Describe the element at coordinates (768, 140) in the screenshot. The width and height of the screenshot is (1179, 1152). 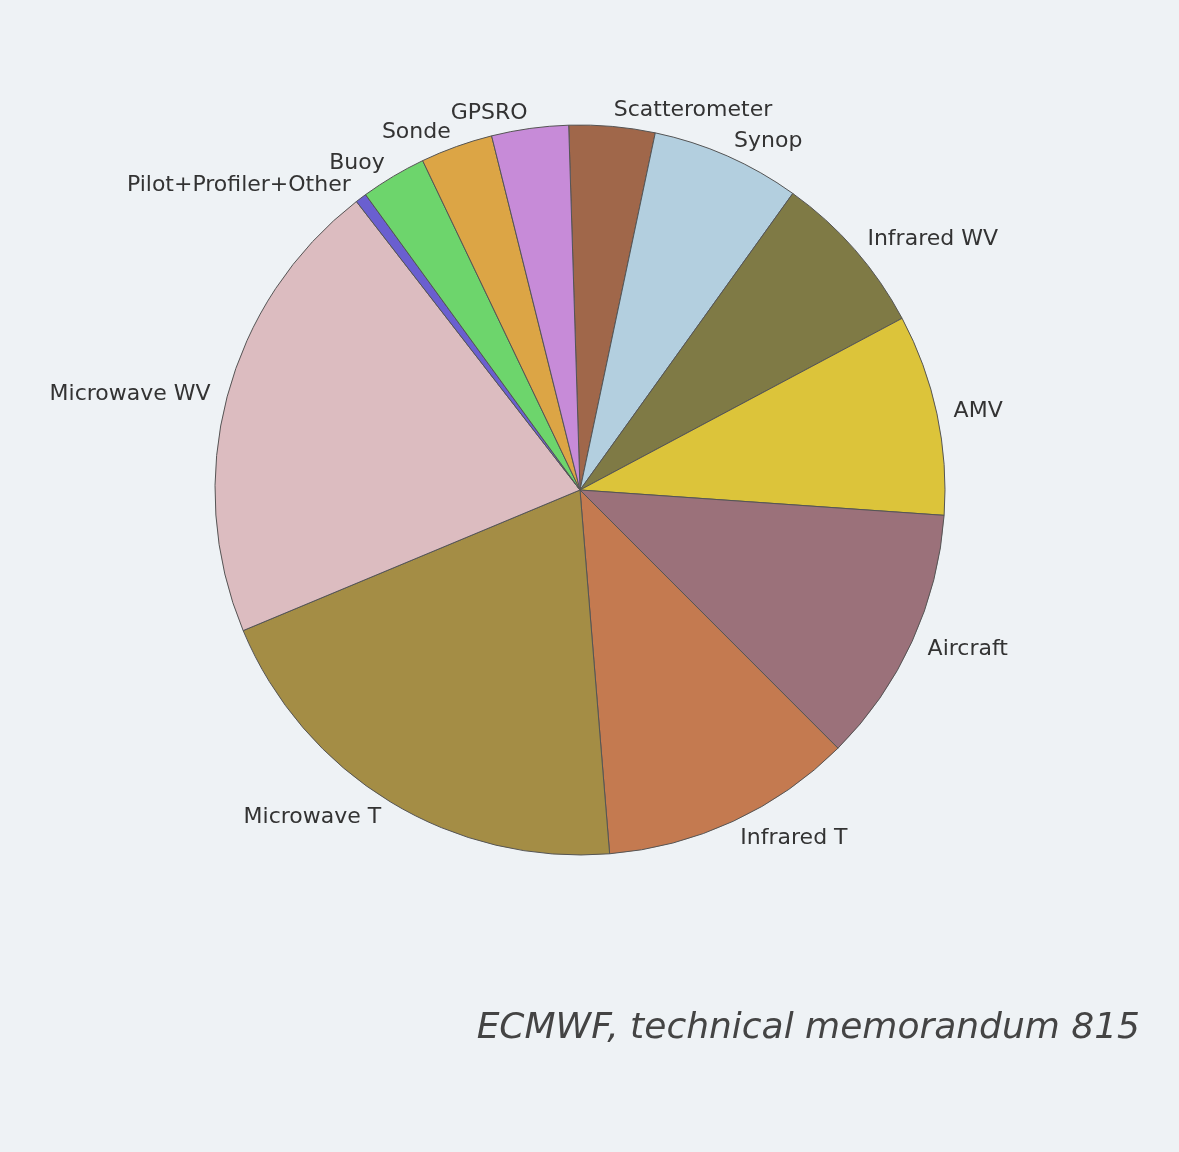
I see `slice-label: Synop` at that location.